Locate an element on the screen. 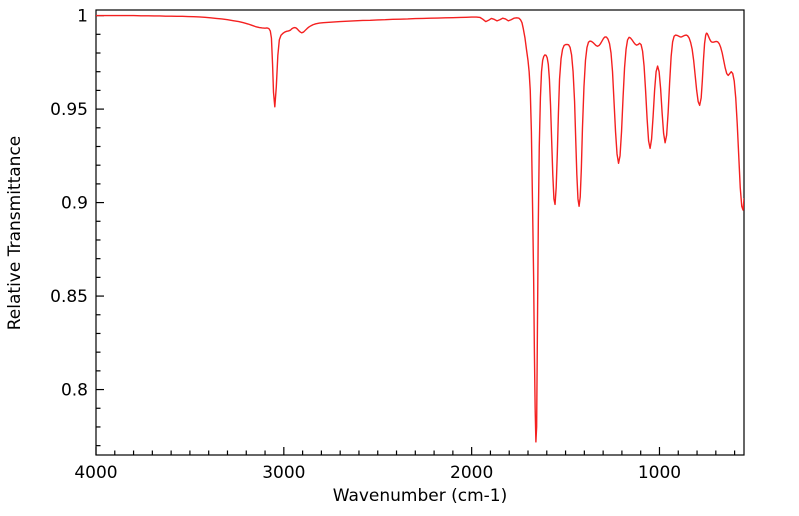 This screenshot has height=516, width=799. y-tick-label: 0.9 is located at coordinates (74, 204).